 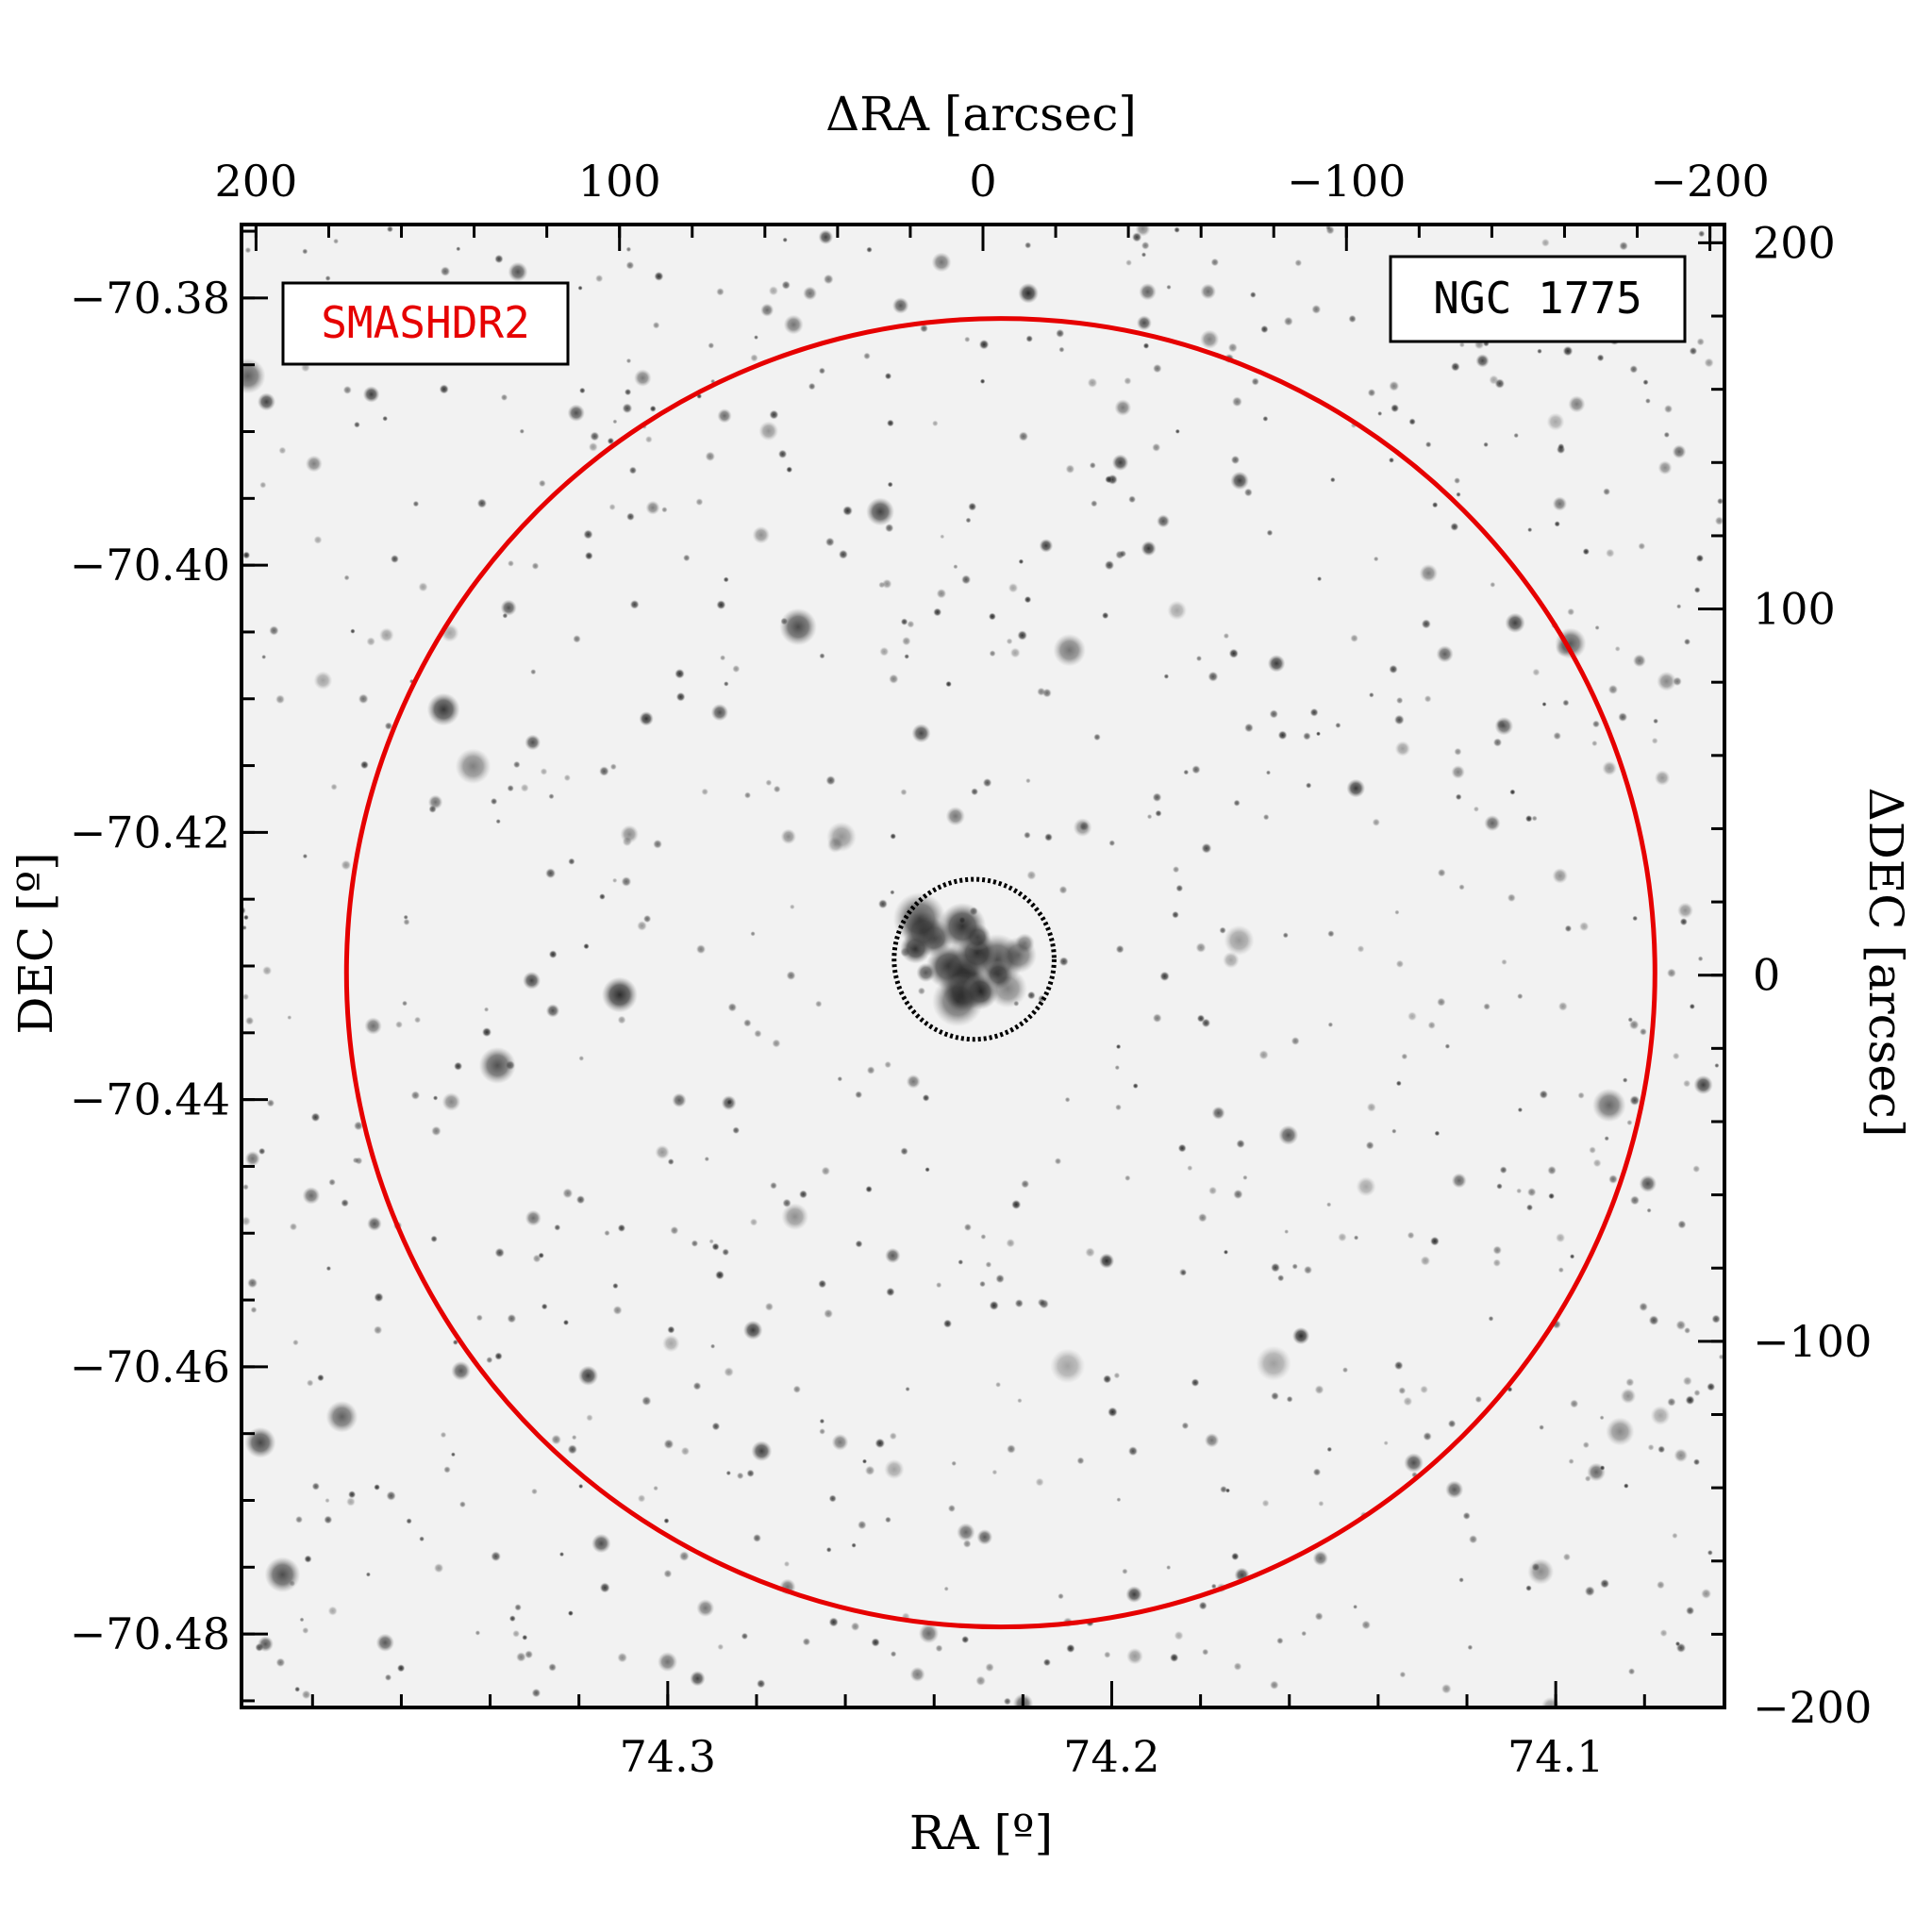 What do you see at coordinates (668, 1757) in the screenshot?
I see `bottom-tick-label: 74.3` at bounding box center [668, 1757].